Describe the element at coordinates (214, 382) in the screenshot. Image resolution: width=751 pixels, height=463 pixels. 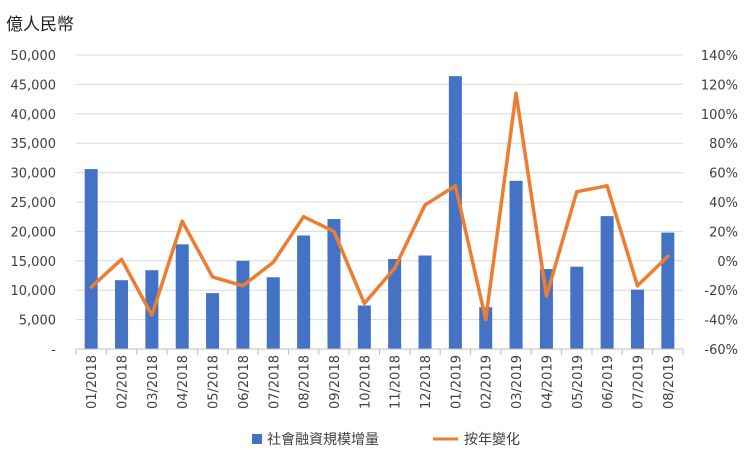
I see `x-tick-label: 05/2018` at that location.